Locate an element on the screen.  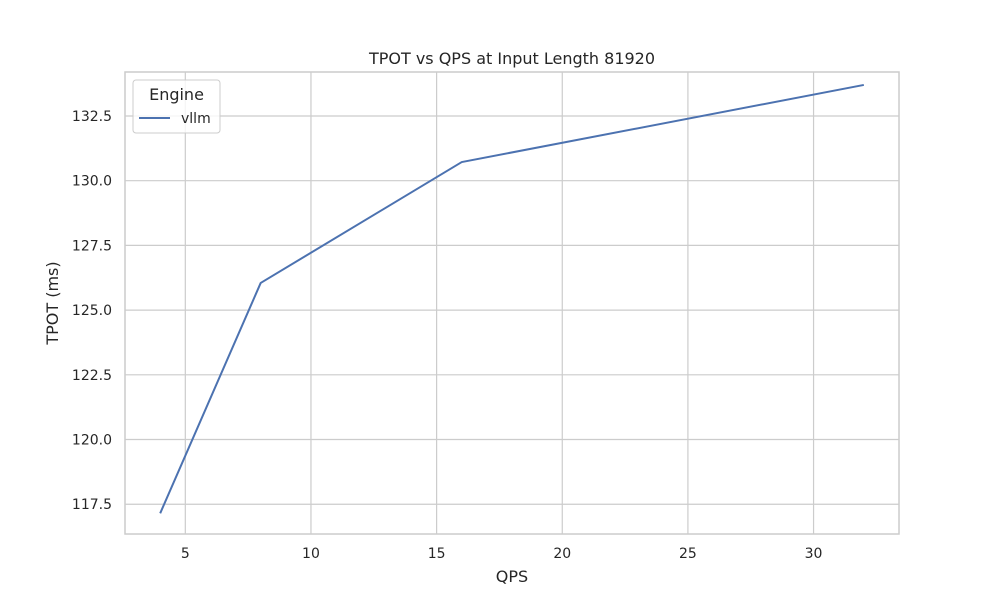
y-tick-label: 125.0 is located at coordinates (92, 311).